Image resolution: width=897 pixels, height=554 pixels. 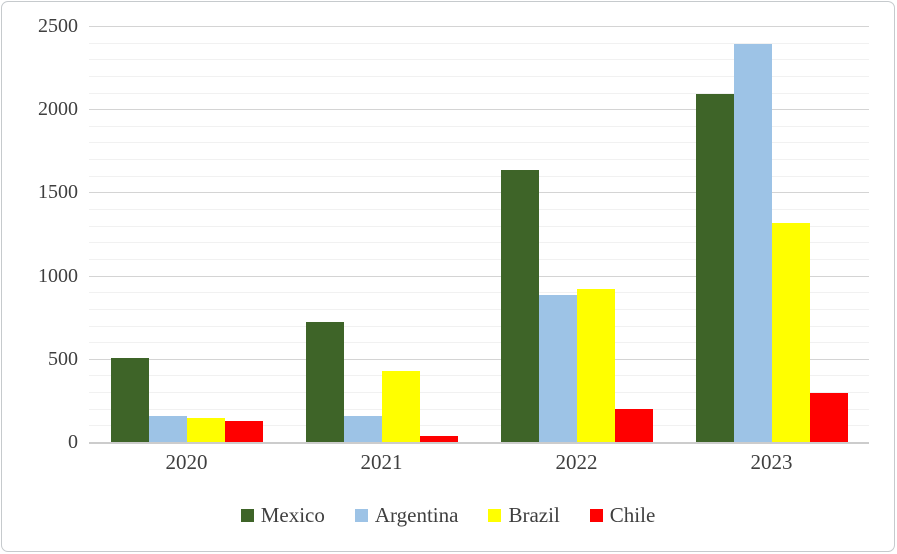 I want to click on legend-label: Chile, so click(x=632, y=515).